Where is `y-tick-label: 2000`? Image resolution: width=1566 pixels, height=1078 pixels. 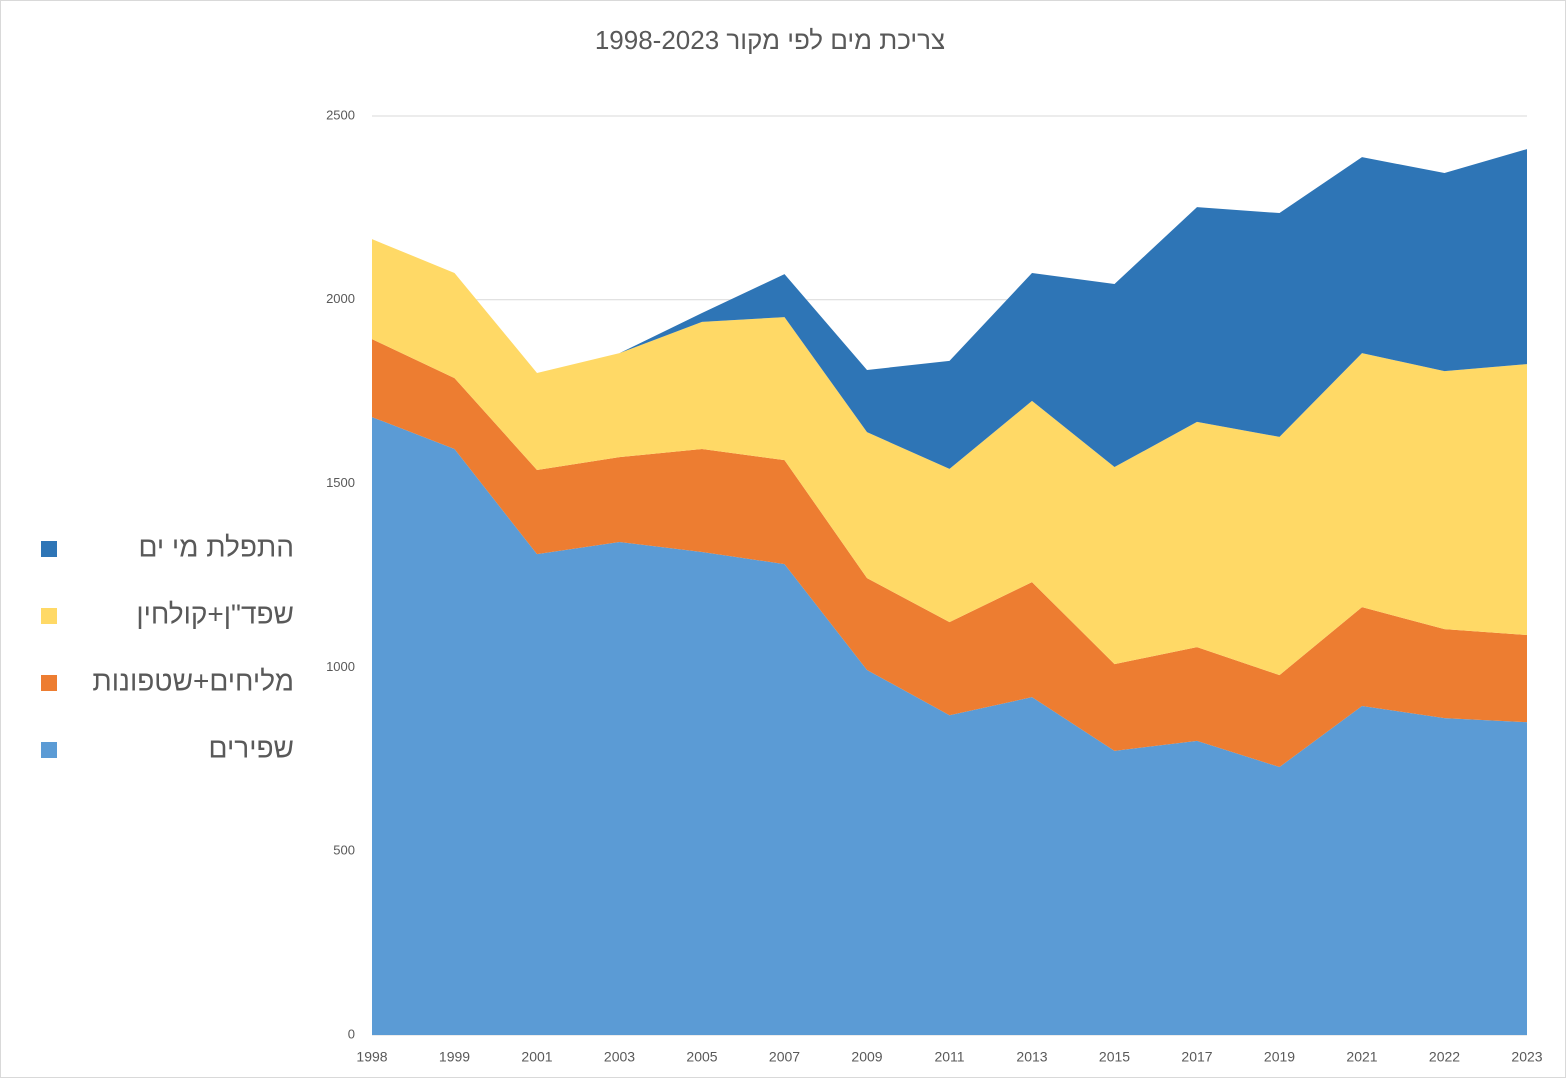 y-tick-label: 2000 is located at coordinates (340, 298).